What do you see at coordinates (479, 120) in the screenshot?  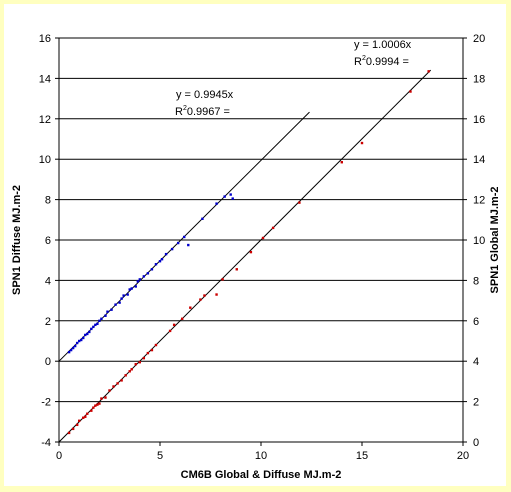 I see `y-right-tick-label: 16` at bounding box center [479, 120].